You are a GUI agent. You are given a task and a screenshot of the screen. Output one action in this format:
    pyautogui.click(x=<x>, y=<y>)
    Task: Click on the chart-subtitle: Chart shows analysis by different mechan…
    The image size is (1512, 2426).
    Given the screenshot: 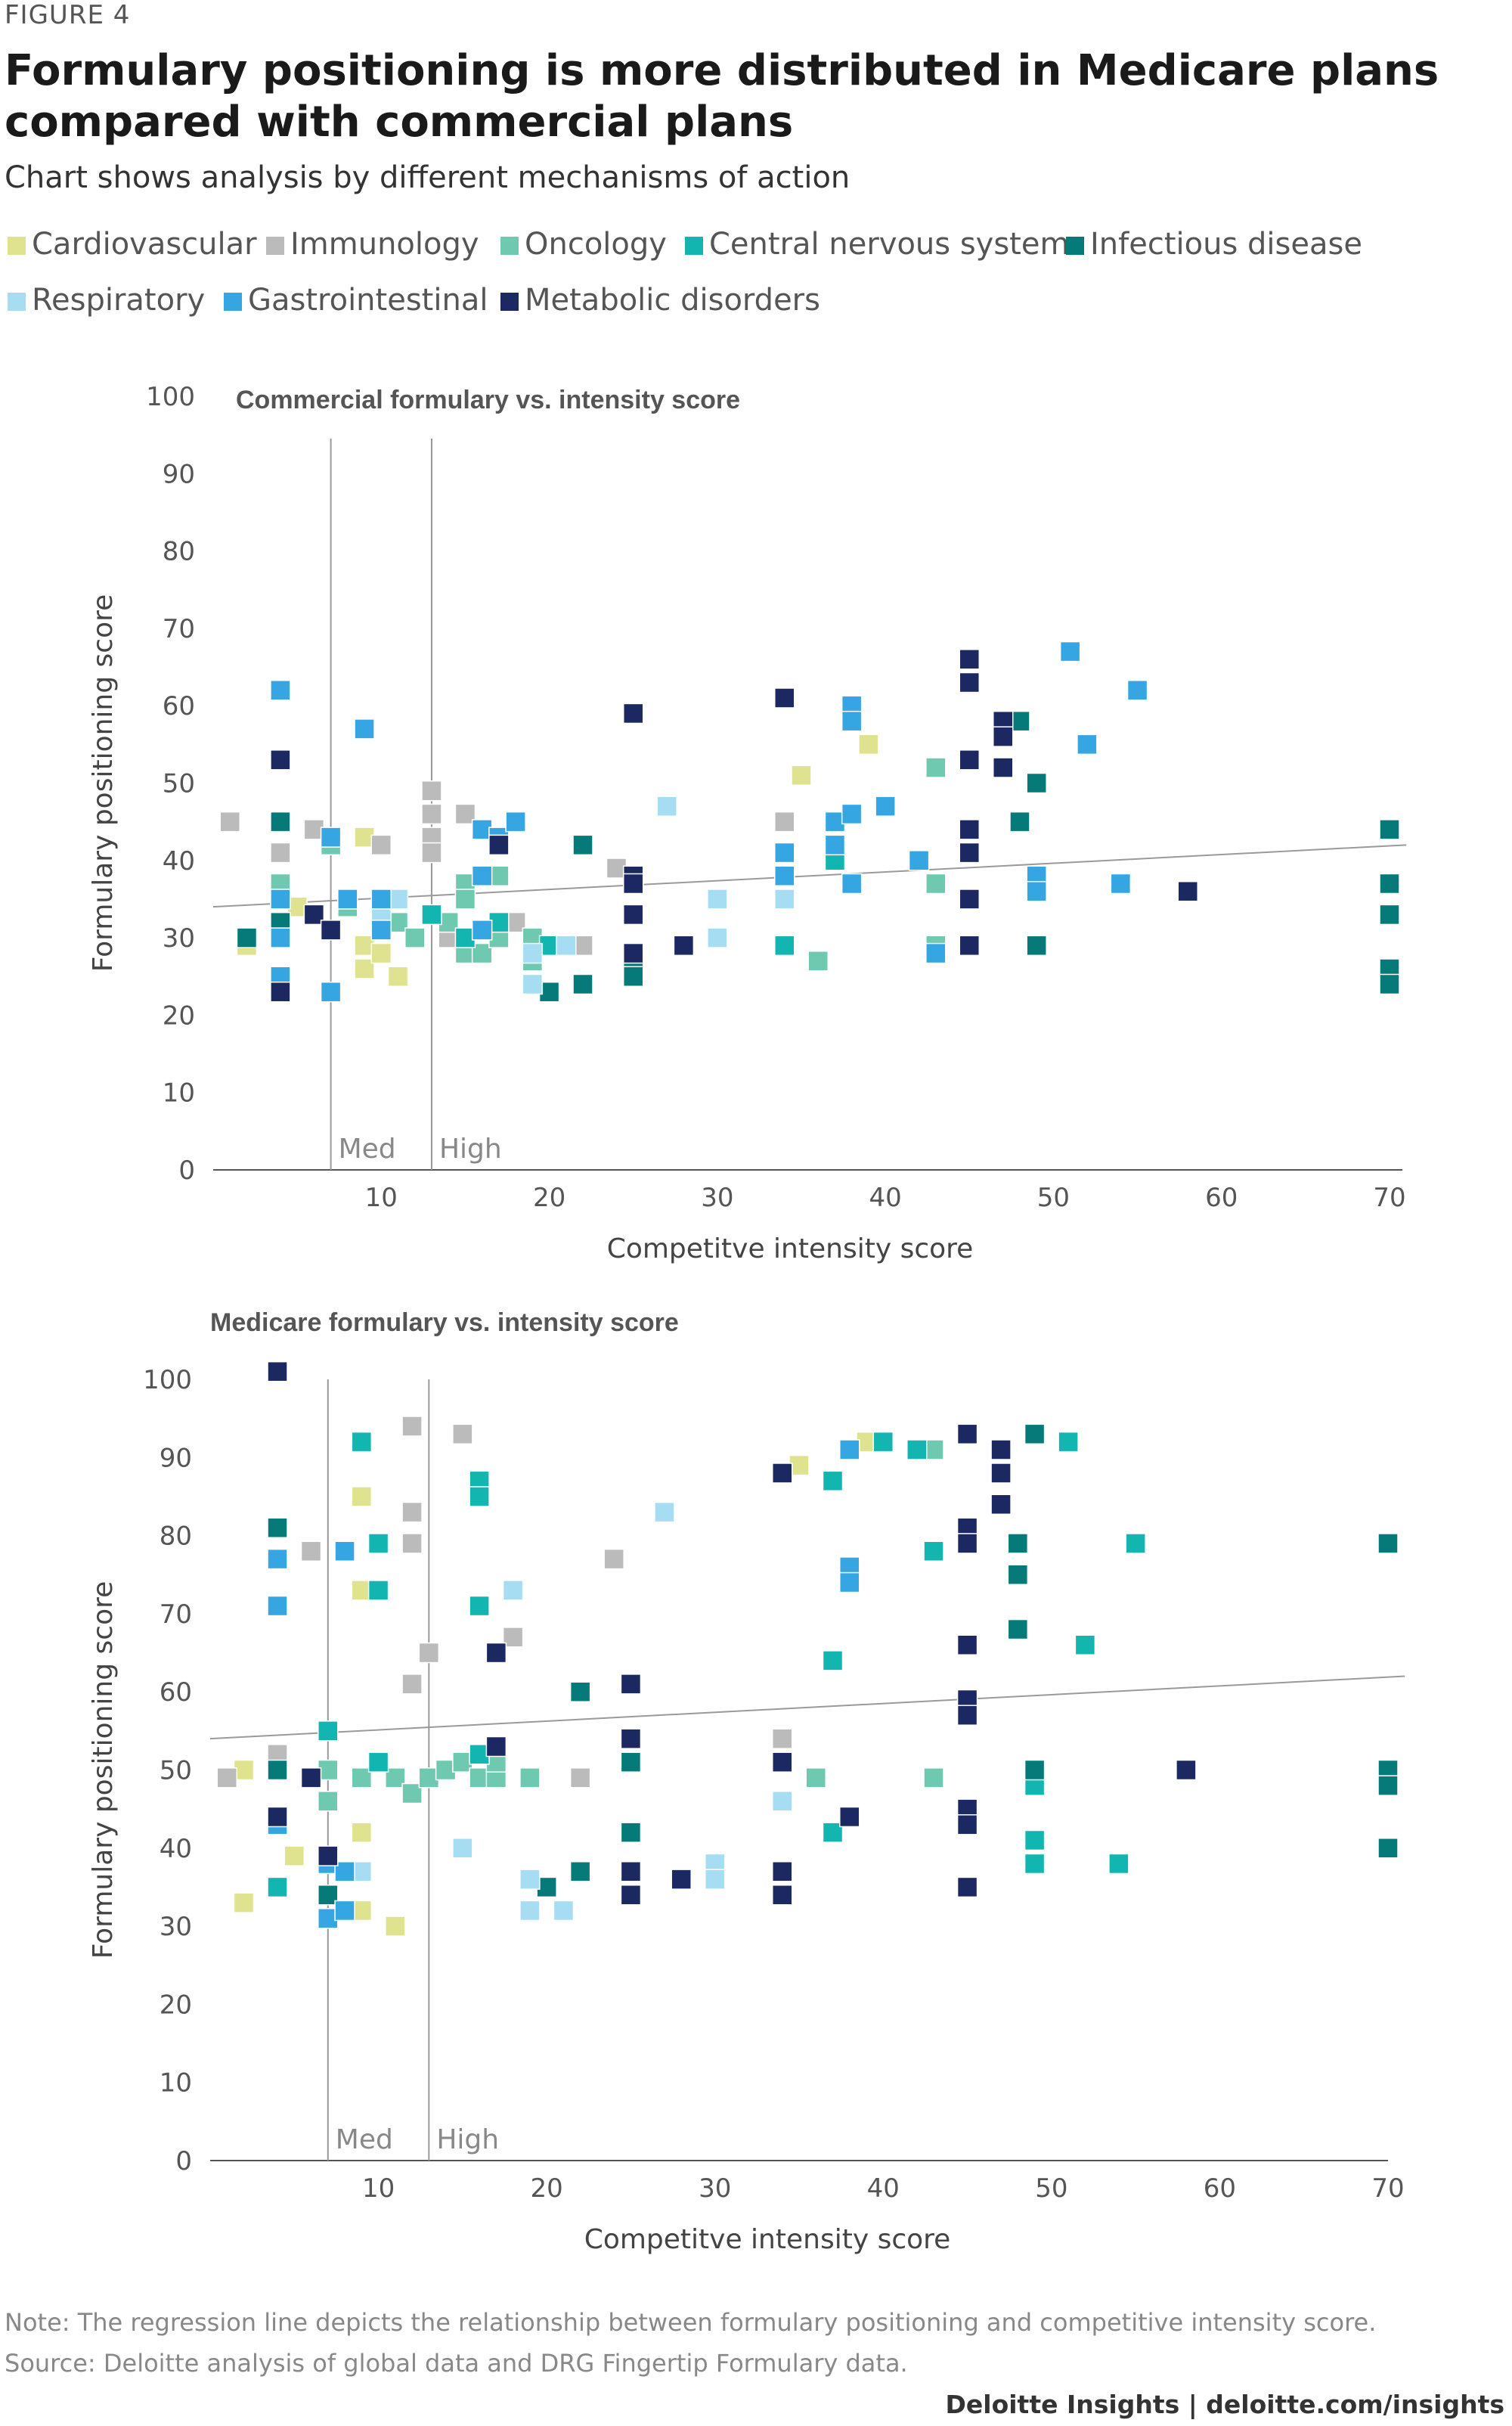 What is the action you would take?
    pyautogui.click(x=427, y=177)
    